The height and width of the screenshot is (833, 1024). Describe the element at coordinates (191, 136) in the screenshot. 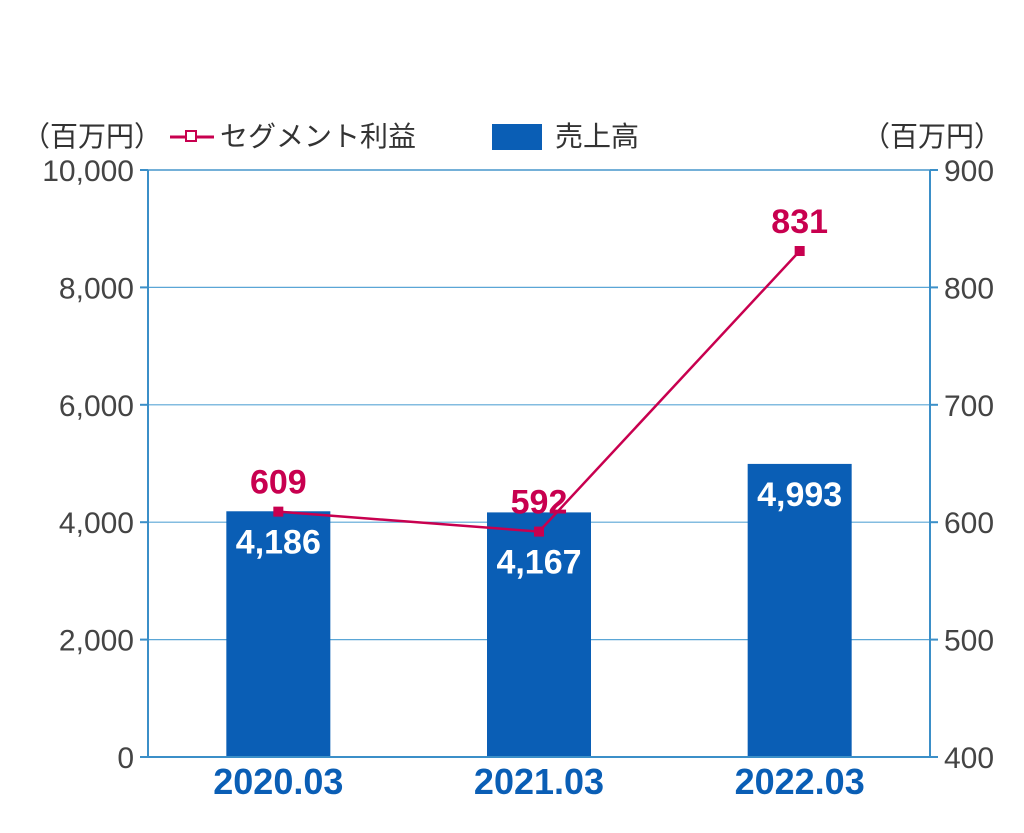

I see `legend-marker-swatch` at that location.